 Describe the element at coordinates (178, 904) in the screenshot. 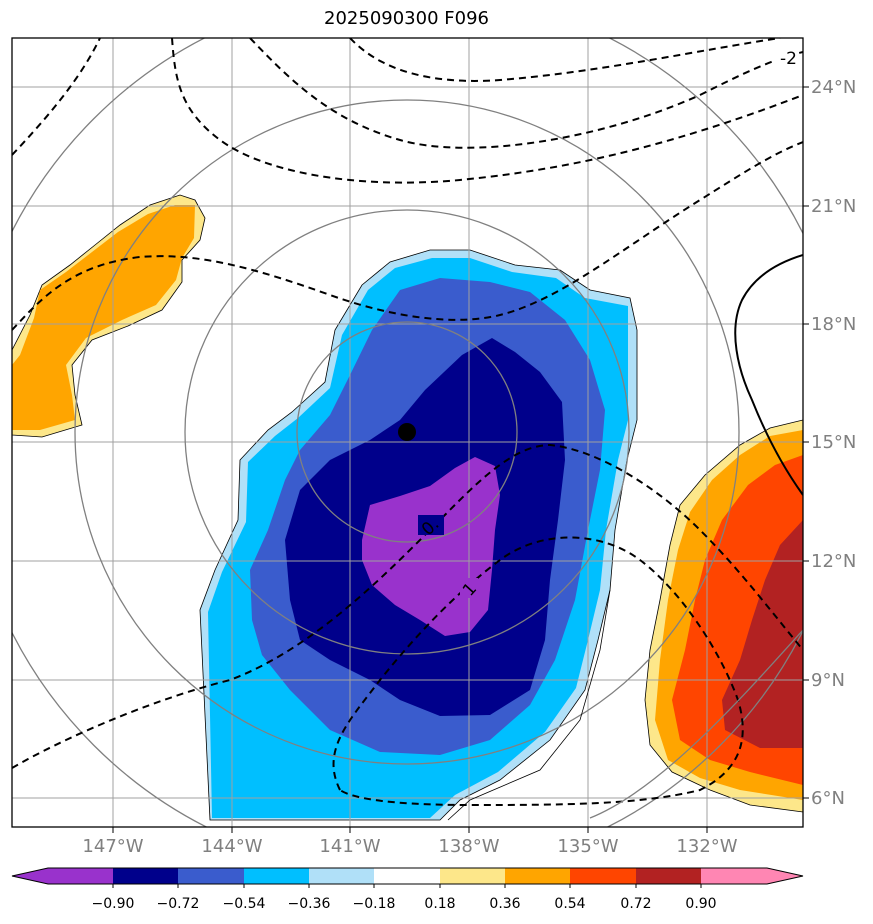

I see `colorbar-label: −0.72` at that location.